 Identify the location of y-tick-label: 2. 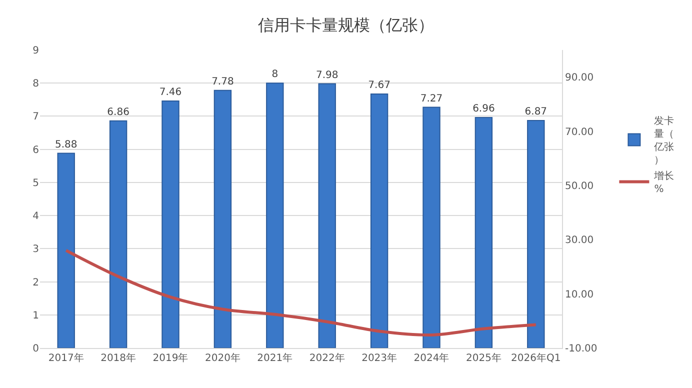
(35, 282).